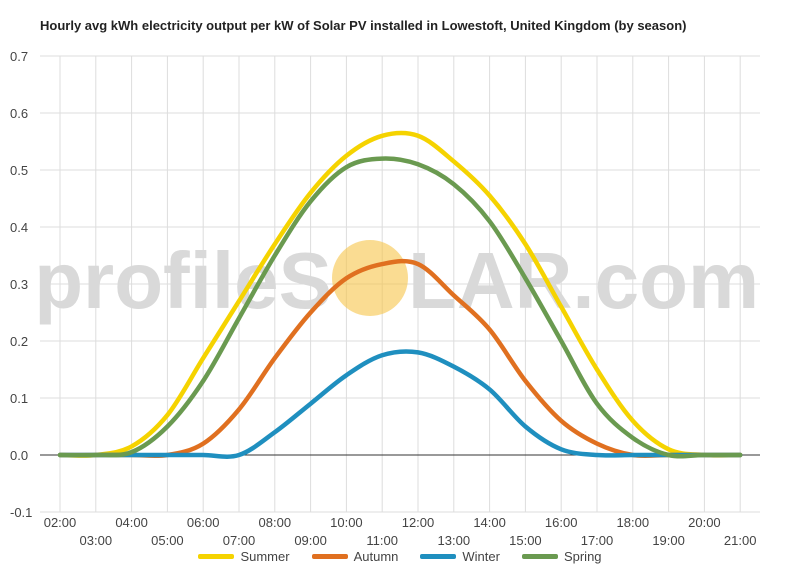 This screenshot has height=570, width=800. Describe the element at coordinates (668, 540) in the screenshot. I see `x-tick-label: 19:00` at that location.